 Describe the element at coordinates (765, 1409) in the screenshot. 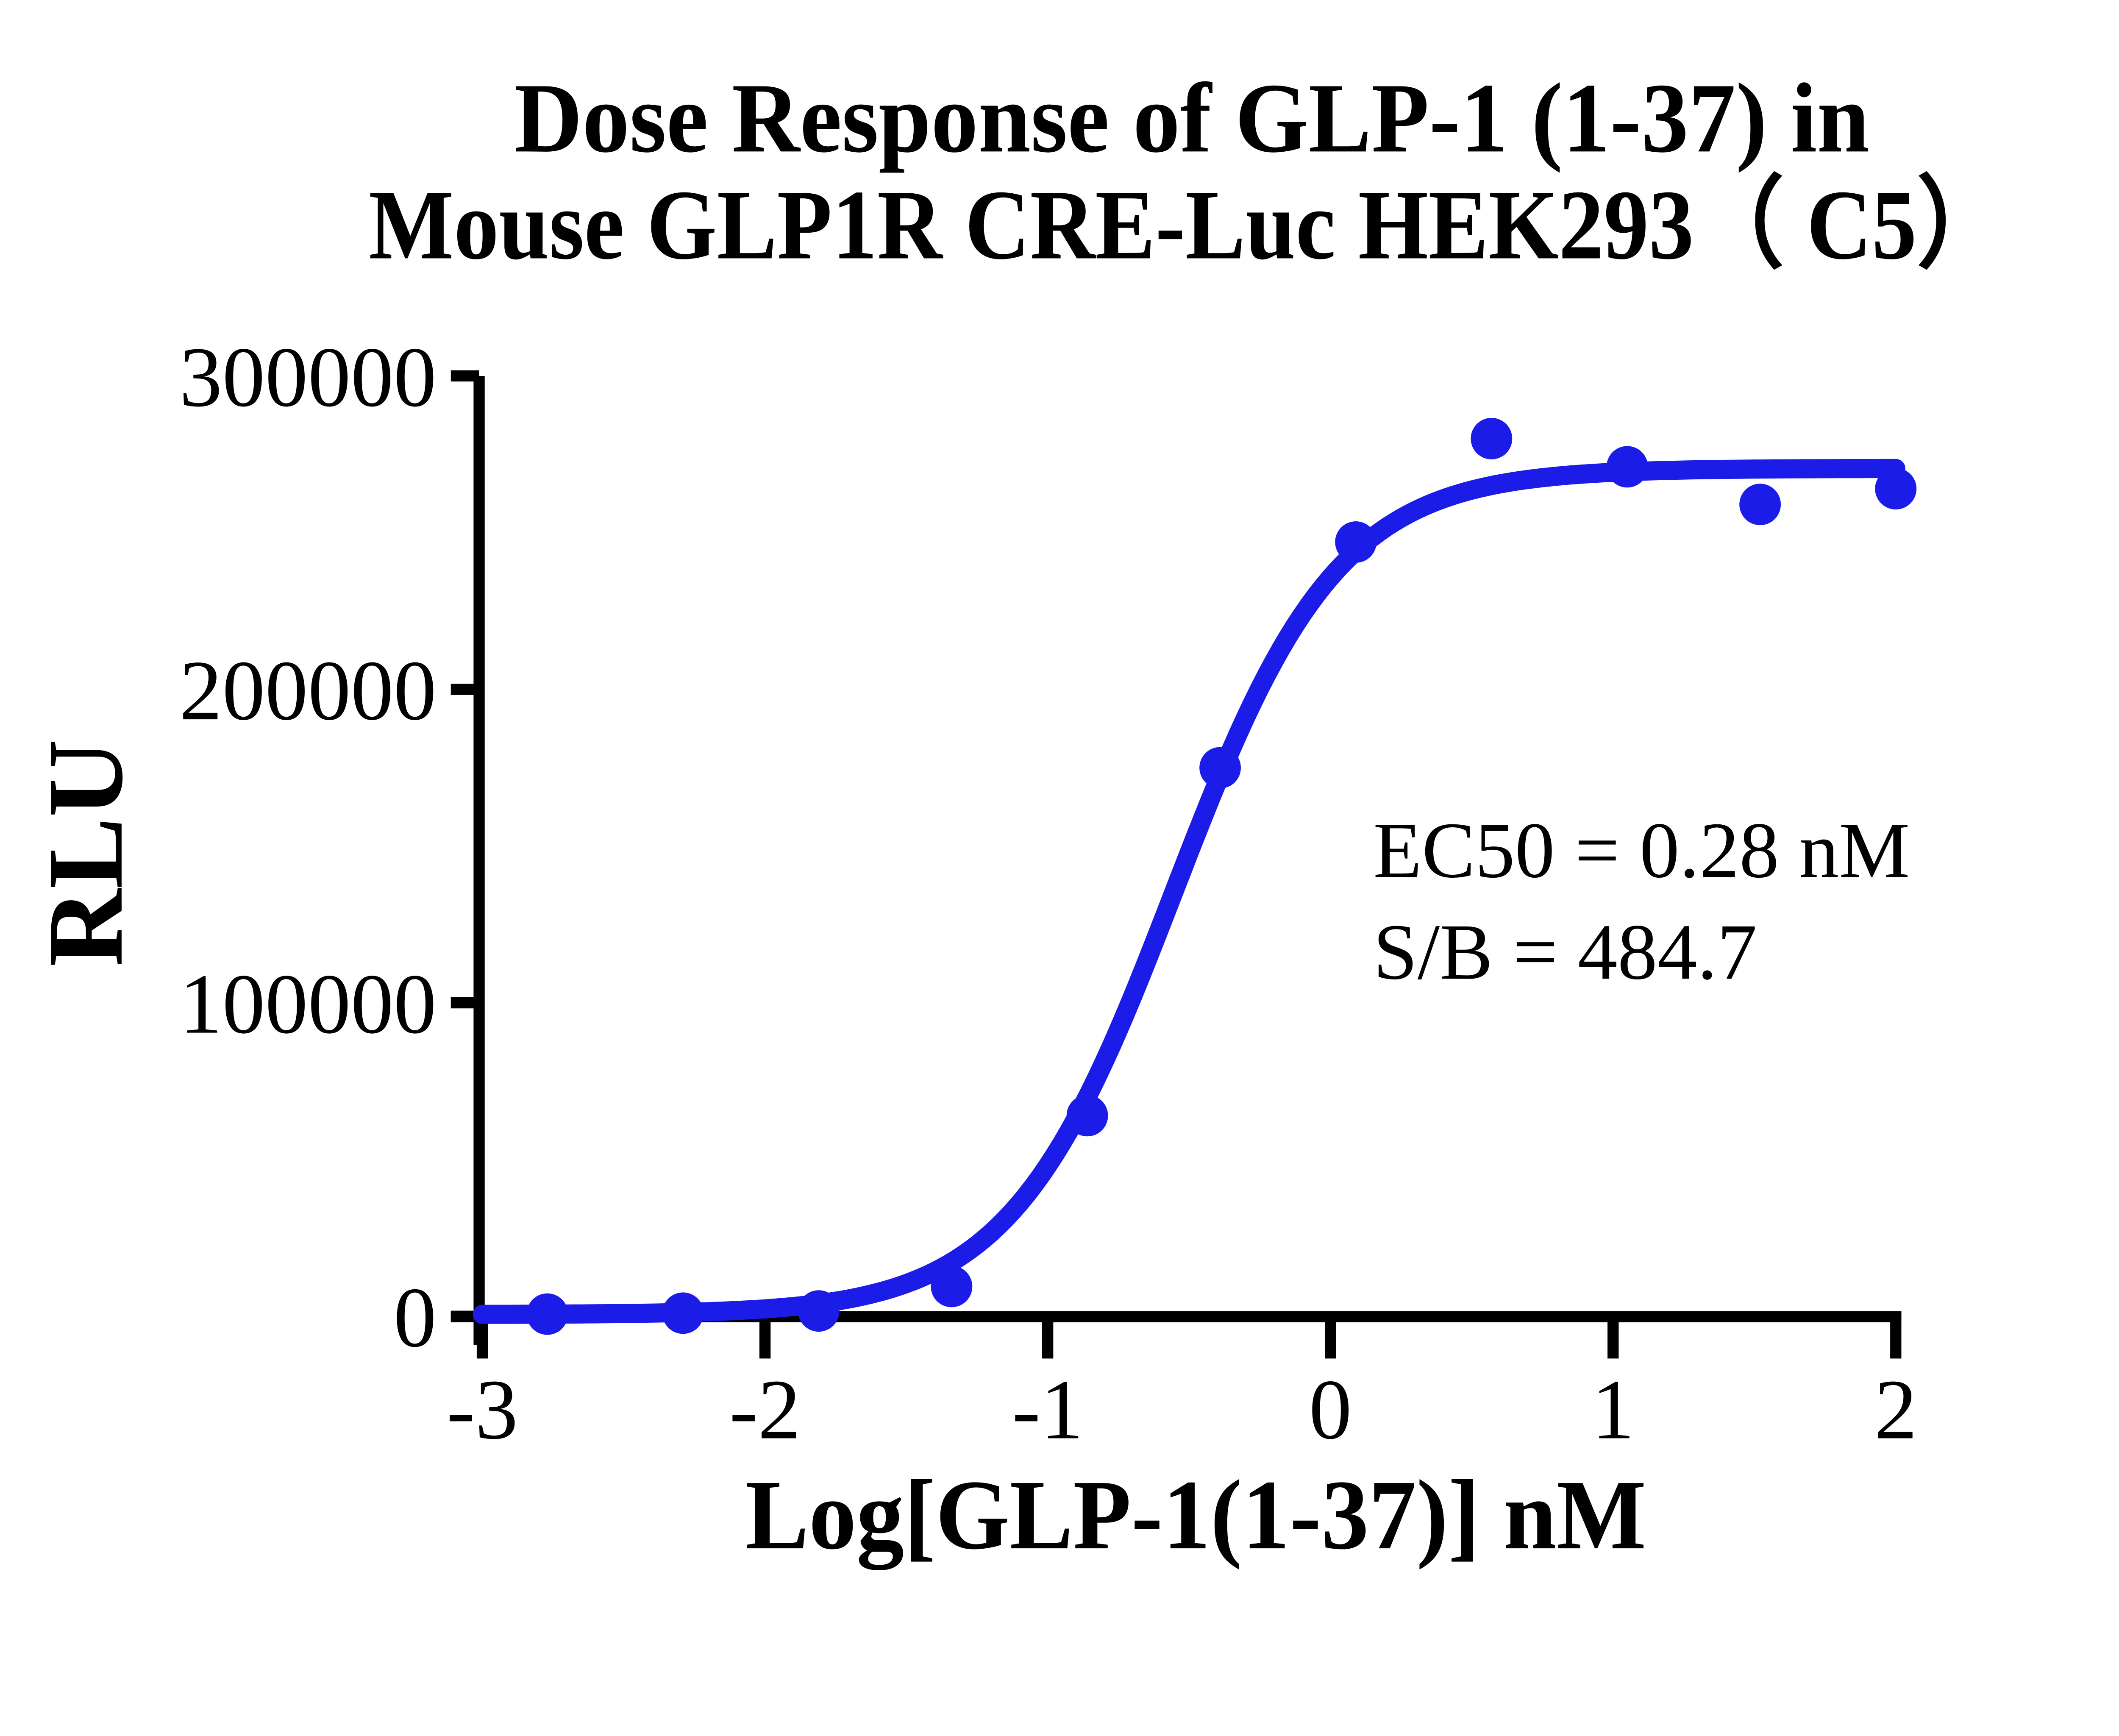

I see `x-tick-label: -2` at that location.